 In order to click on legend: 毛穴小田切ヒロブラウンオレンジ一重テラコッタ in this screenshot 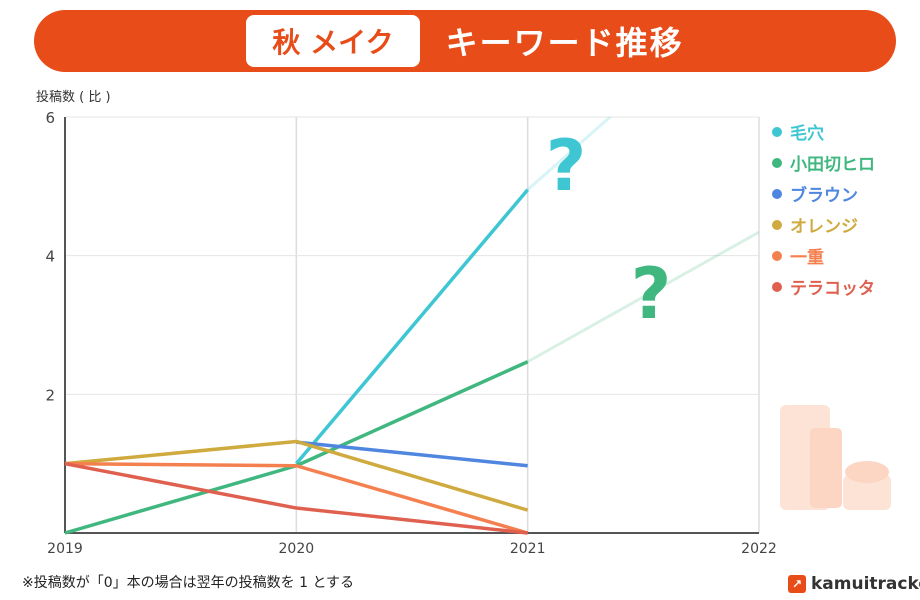, I will do `click(823, 209)`.